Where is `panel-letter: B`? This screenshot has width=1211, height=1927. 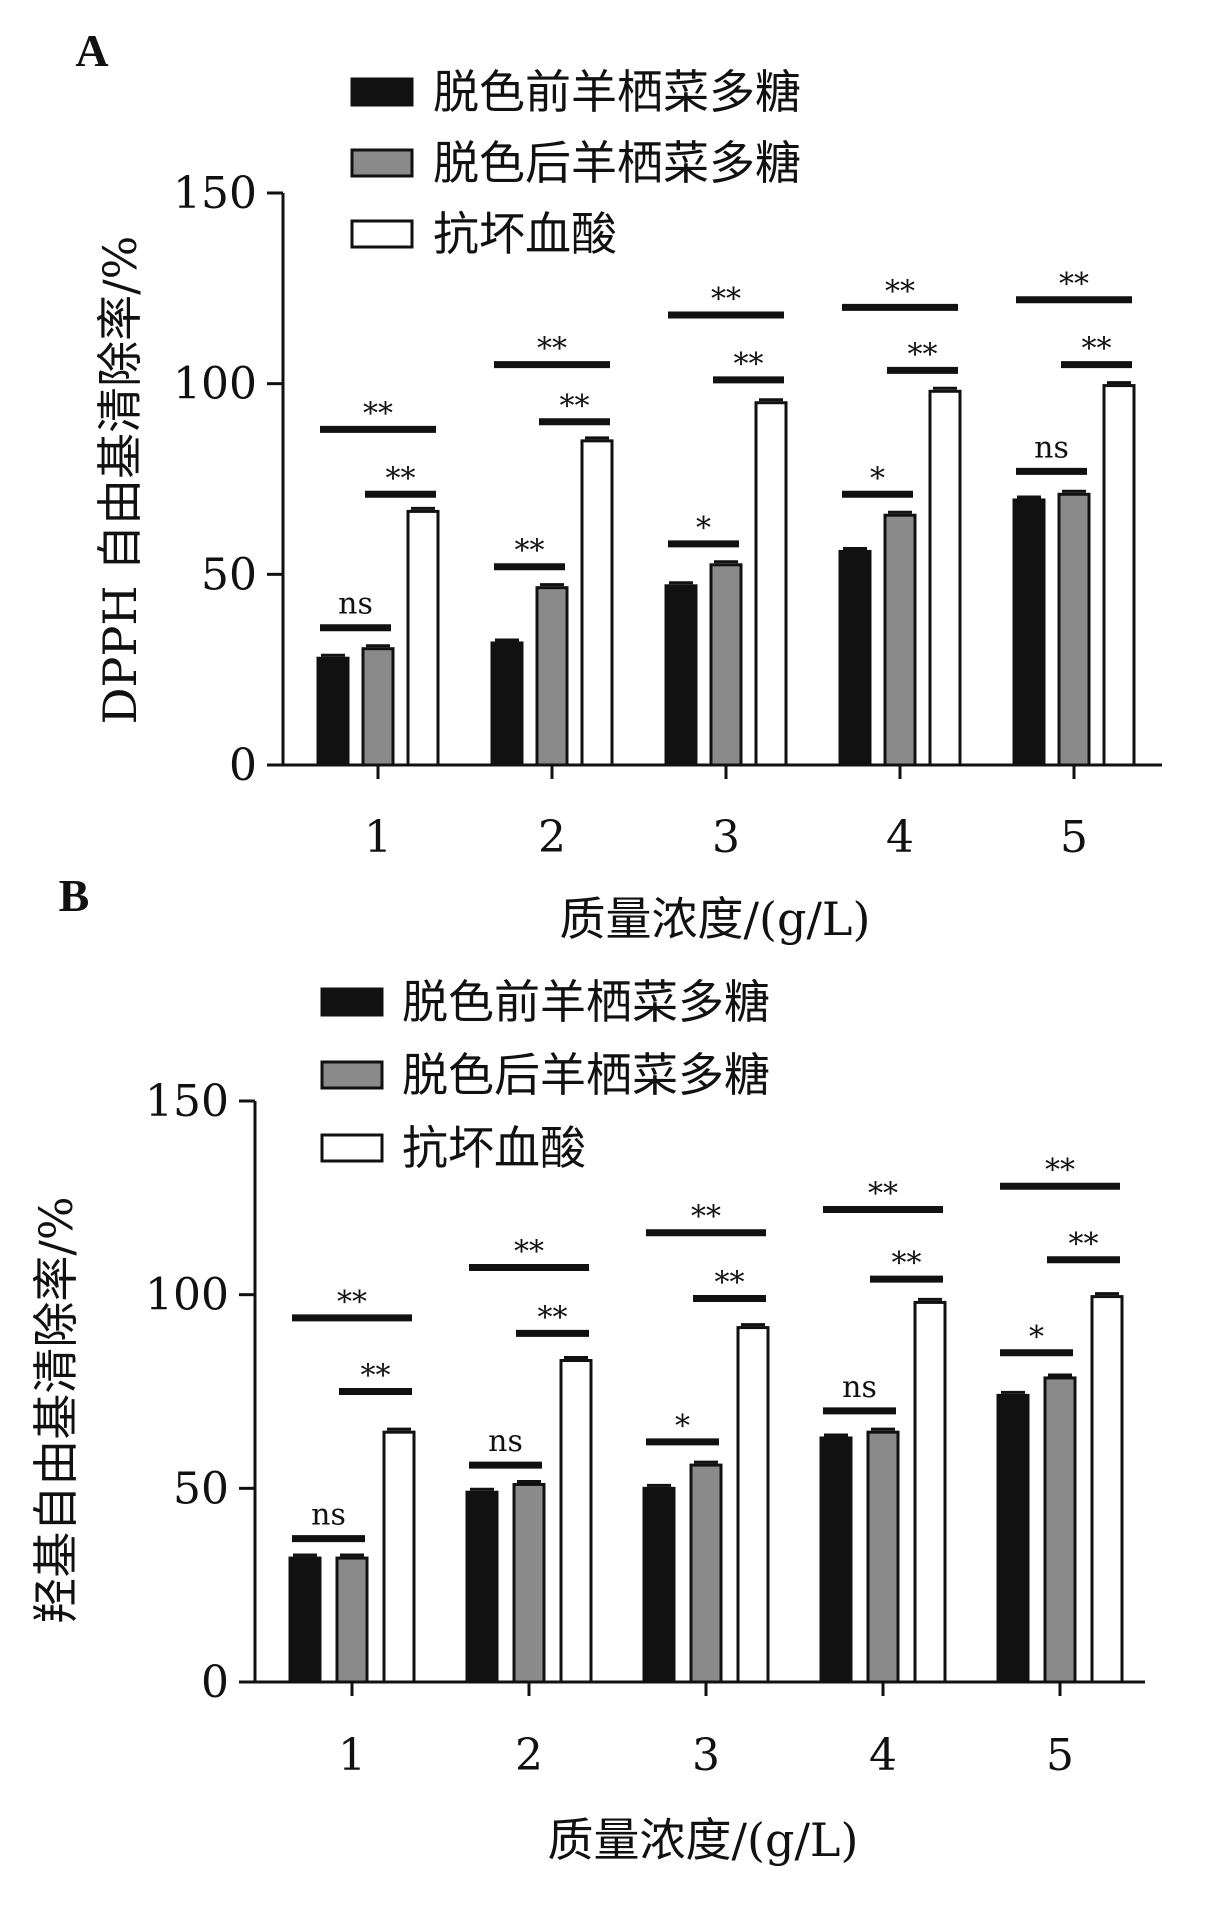
panel-letter: B is located at coordinates (74, 895).